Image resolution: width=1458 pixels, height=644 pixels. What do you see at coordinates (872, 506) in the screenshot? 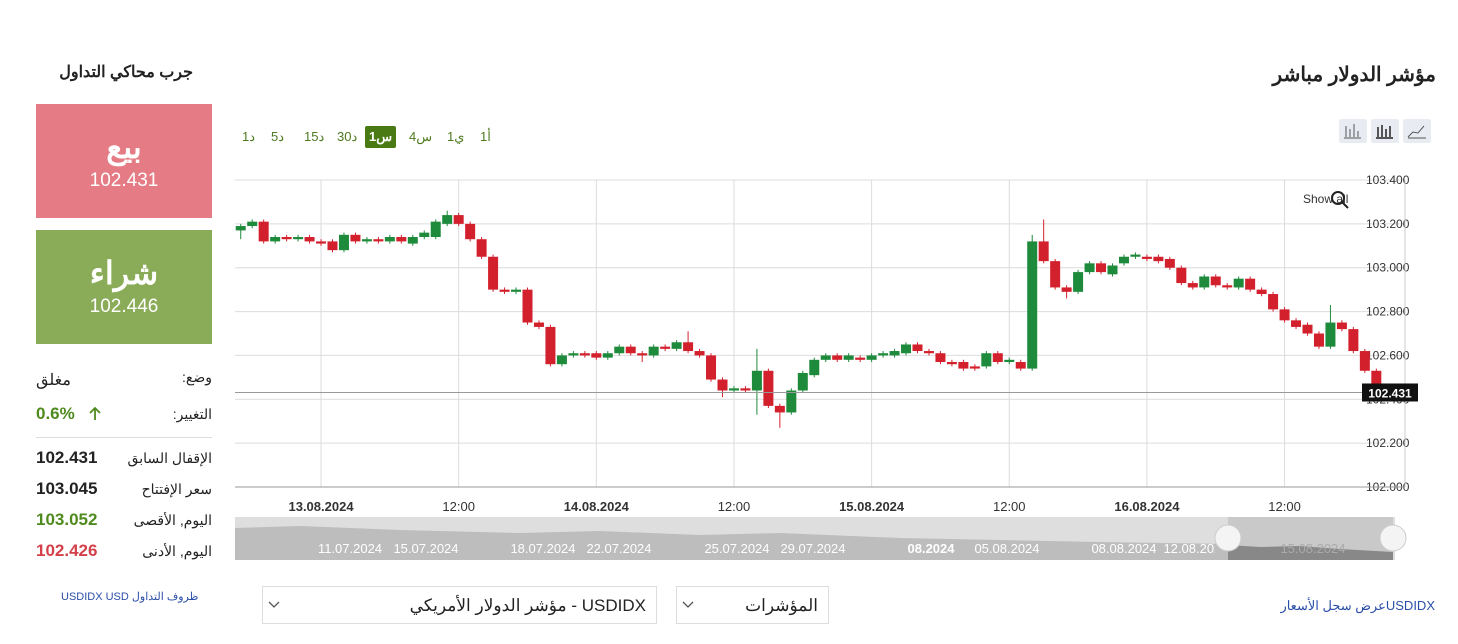
I see `x-tick-label: 15.08.2024` at bounding box center [872, 506].